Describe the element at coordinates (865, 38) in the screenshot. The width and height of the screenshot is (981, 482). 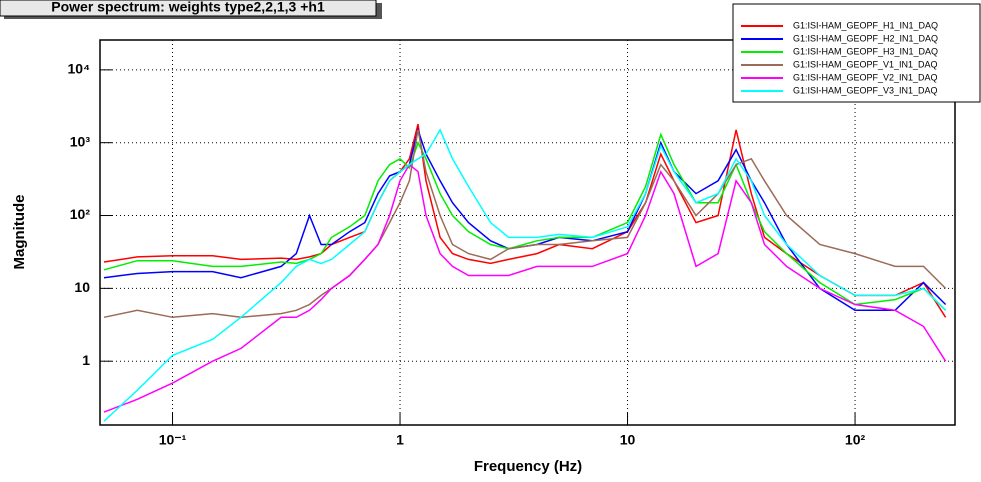
I see `legend-label: G1:ISI-HAM_GEOPF_H2_IN1_DAQ` at that location.